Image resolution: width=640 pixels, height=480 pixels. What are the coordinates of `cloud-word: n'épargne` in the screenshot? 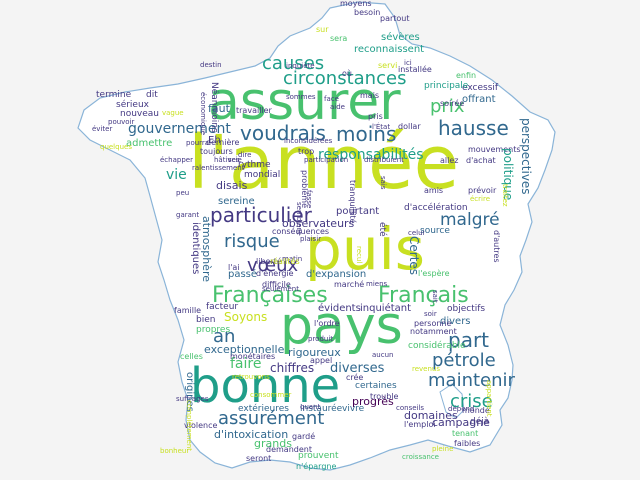 It's located at (316, 466).